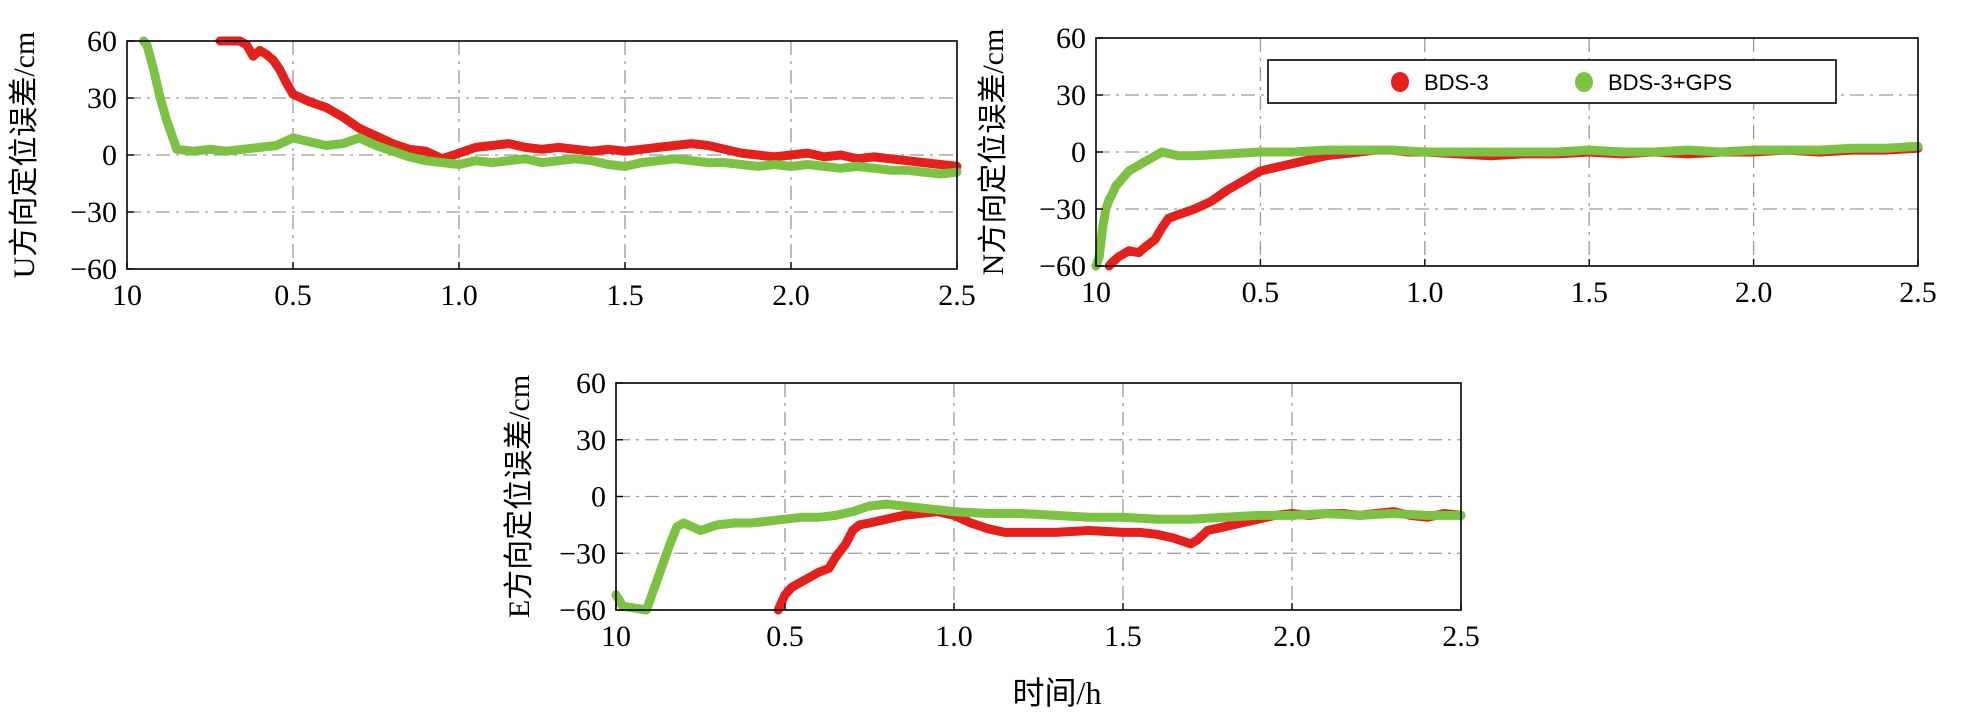 This screenshot has width=1966, height=728. What do you see at coordinates (993, 152) in the screenshot?
I see `y-axis-title: N方向定位误差/cm` at bounding box center [993, 152].